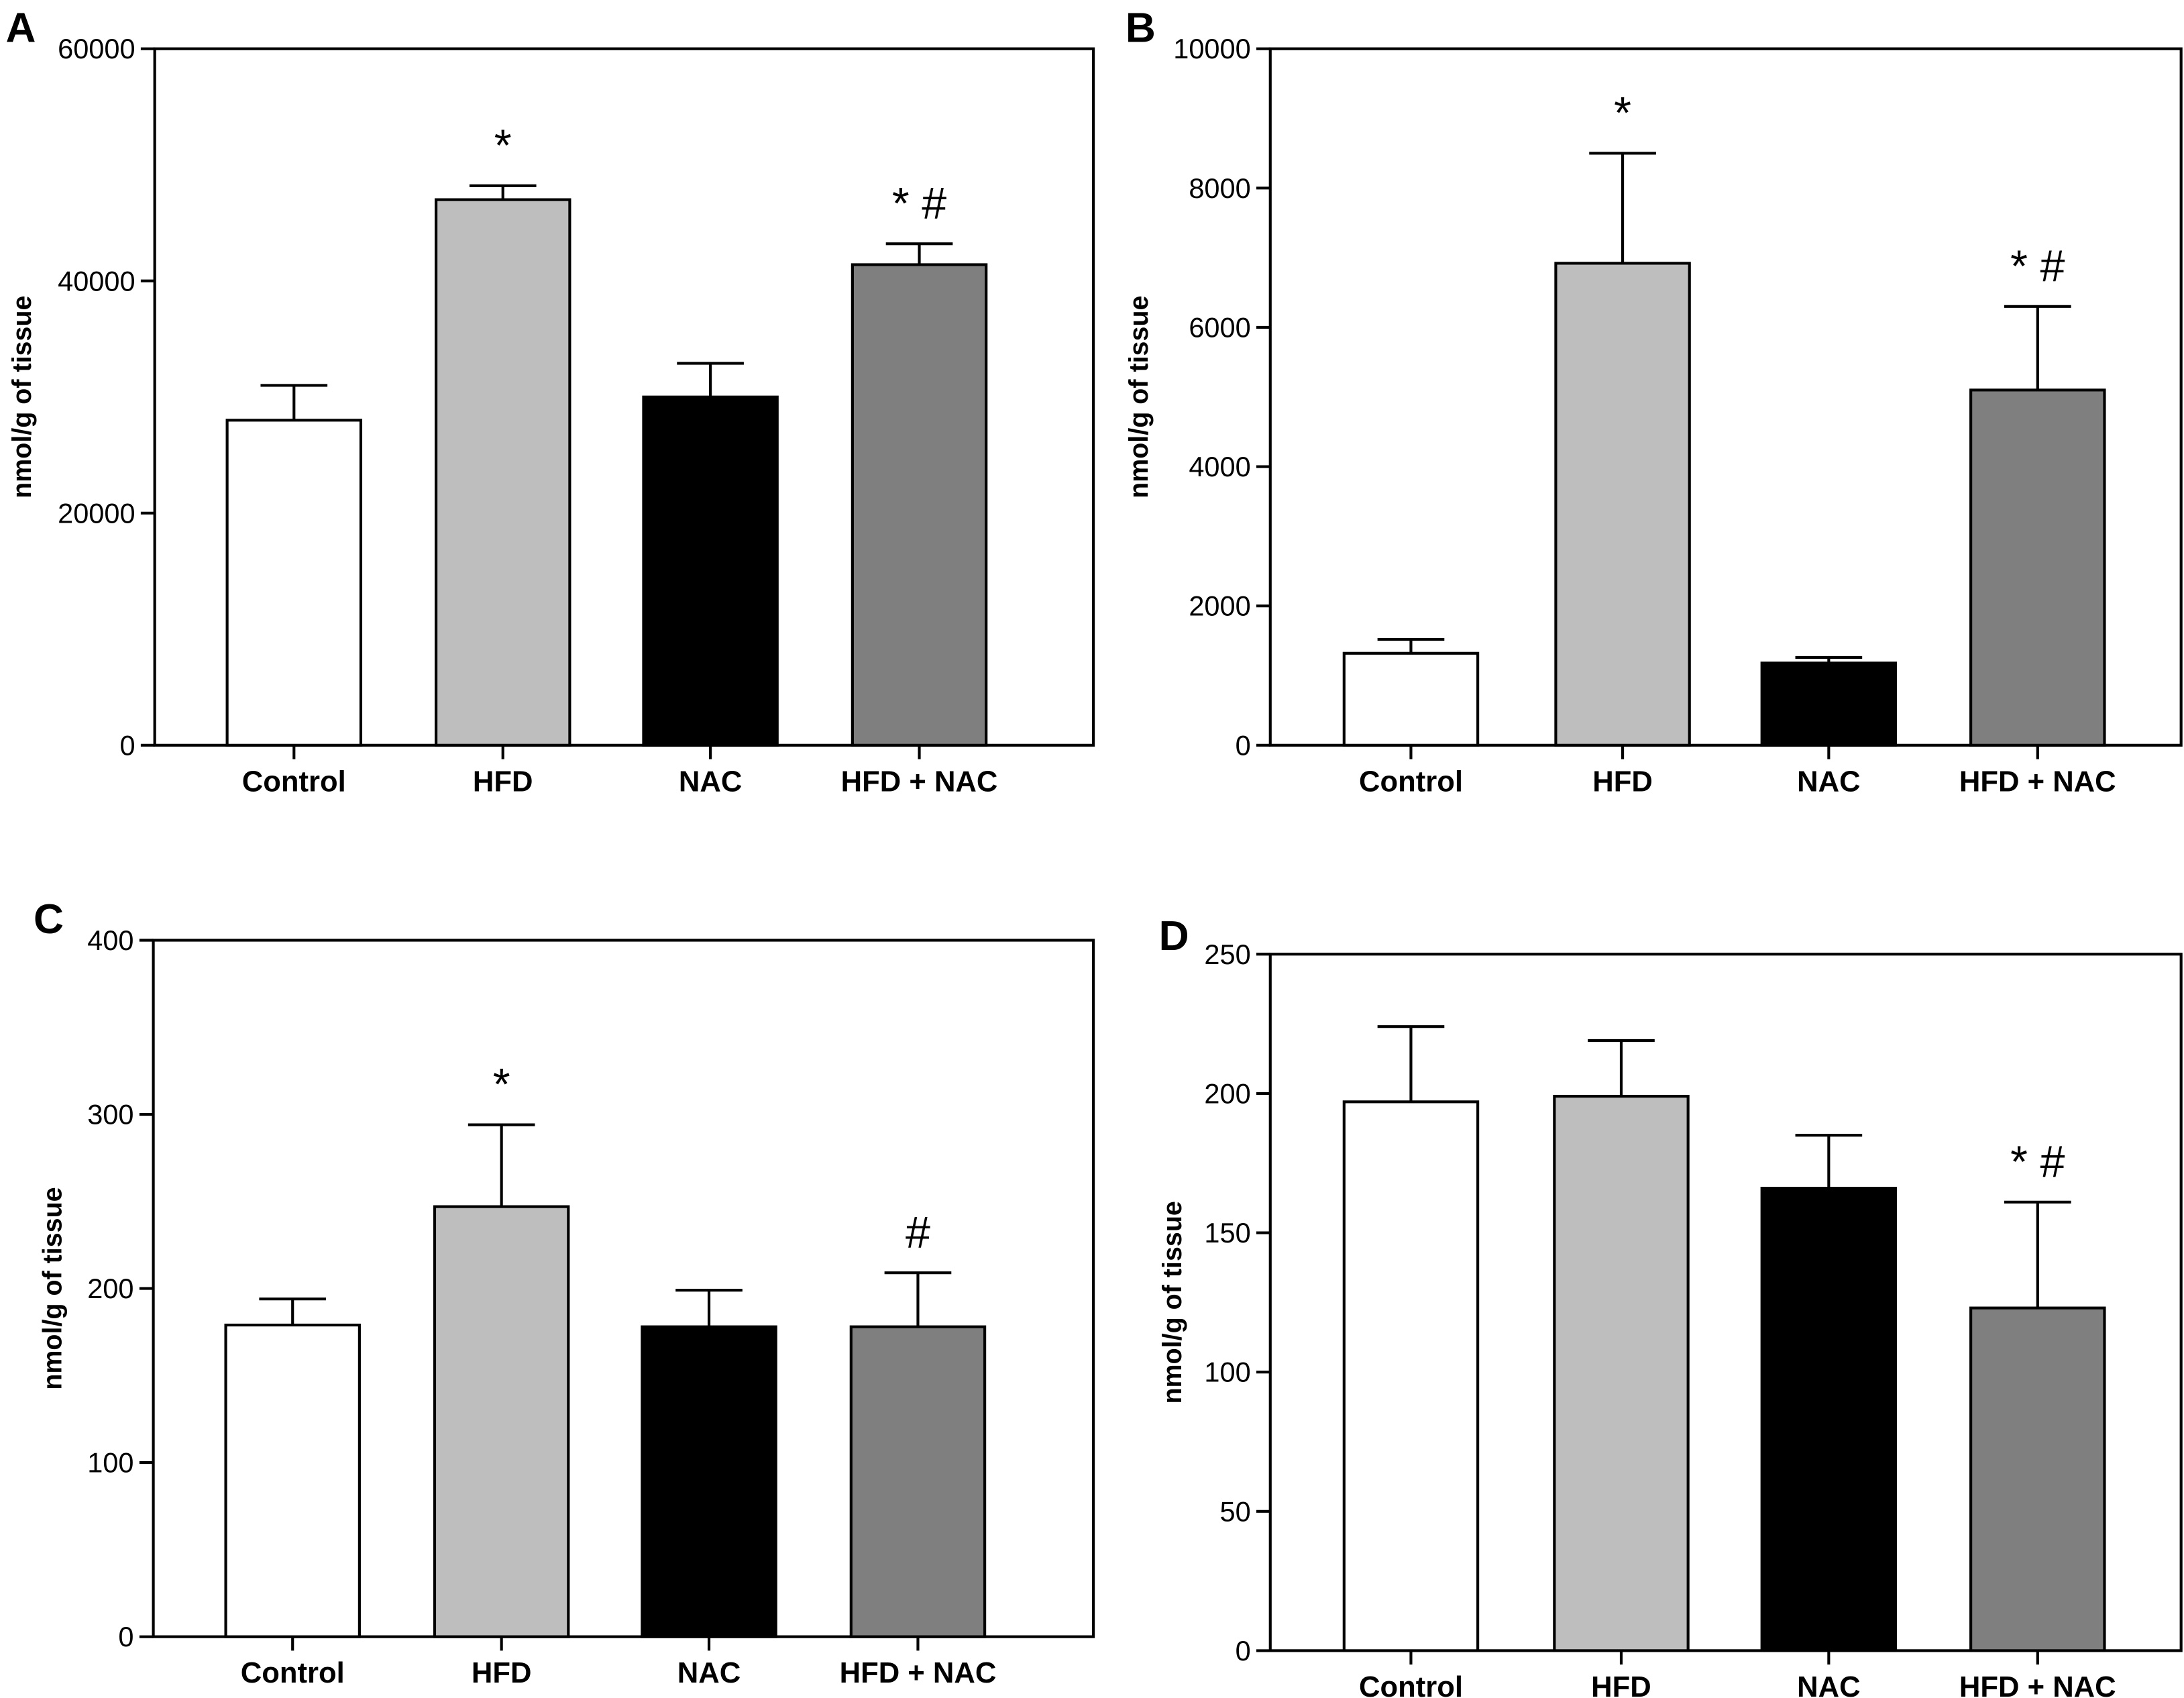 This screenshot has height=1698, width=2184. Describe the element at coordinates (1219, 466) in the screenshot. I see `y-tick-label: 4000` at that location.